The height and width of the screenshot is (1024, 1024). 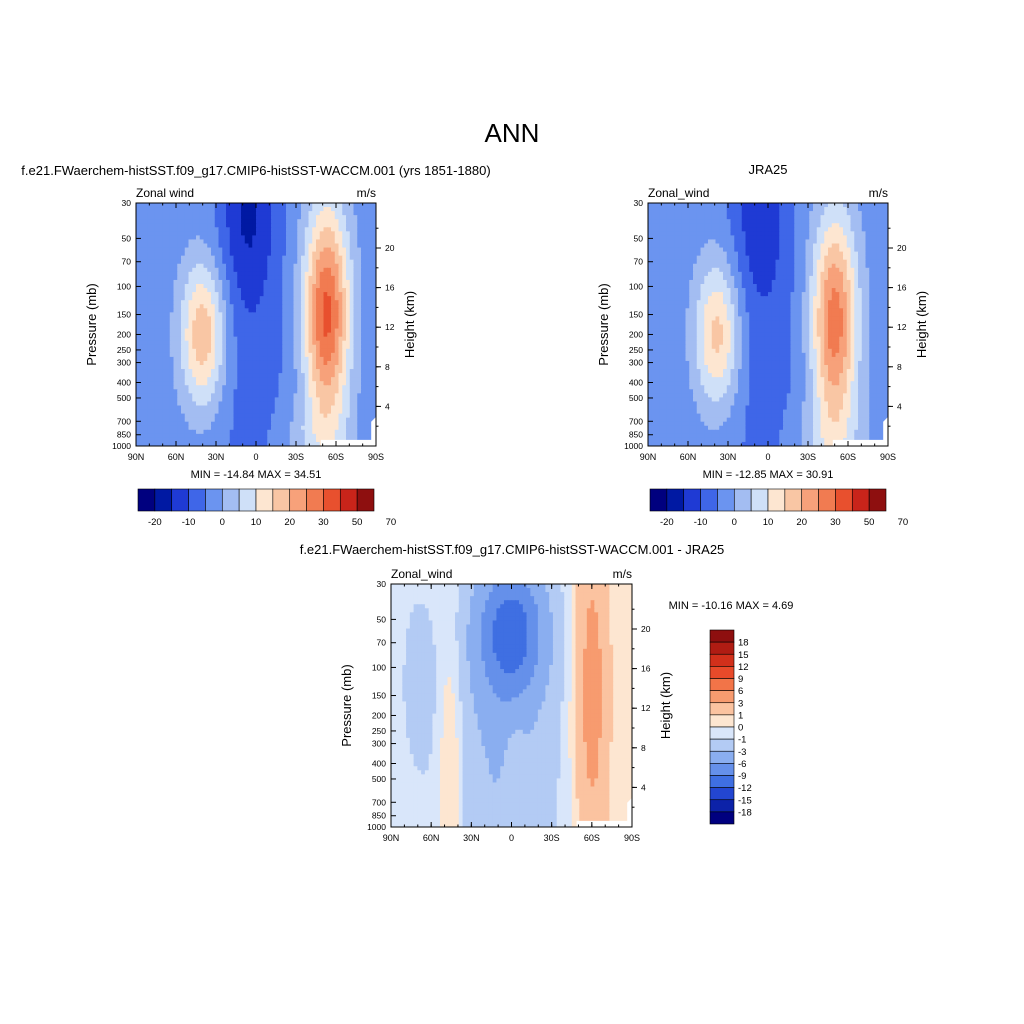 What do you see at coordinates (124, 363) in the screenshot?
I see `y-tick-label: 300` at bounding box center [124, 363].